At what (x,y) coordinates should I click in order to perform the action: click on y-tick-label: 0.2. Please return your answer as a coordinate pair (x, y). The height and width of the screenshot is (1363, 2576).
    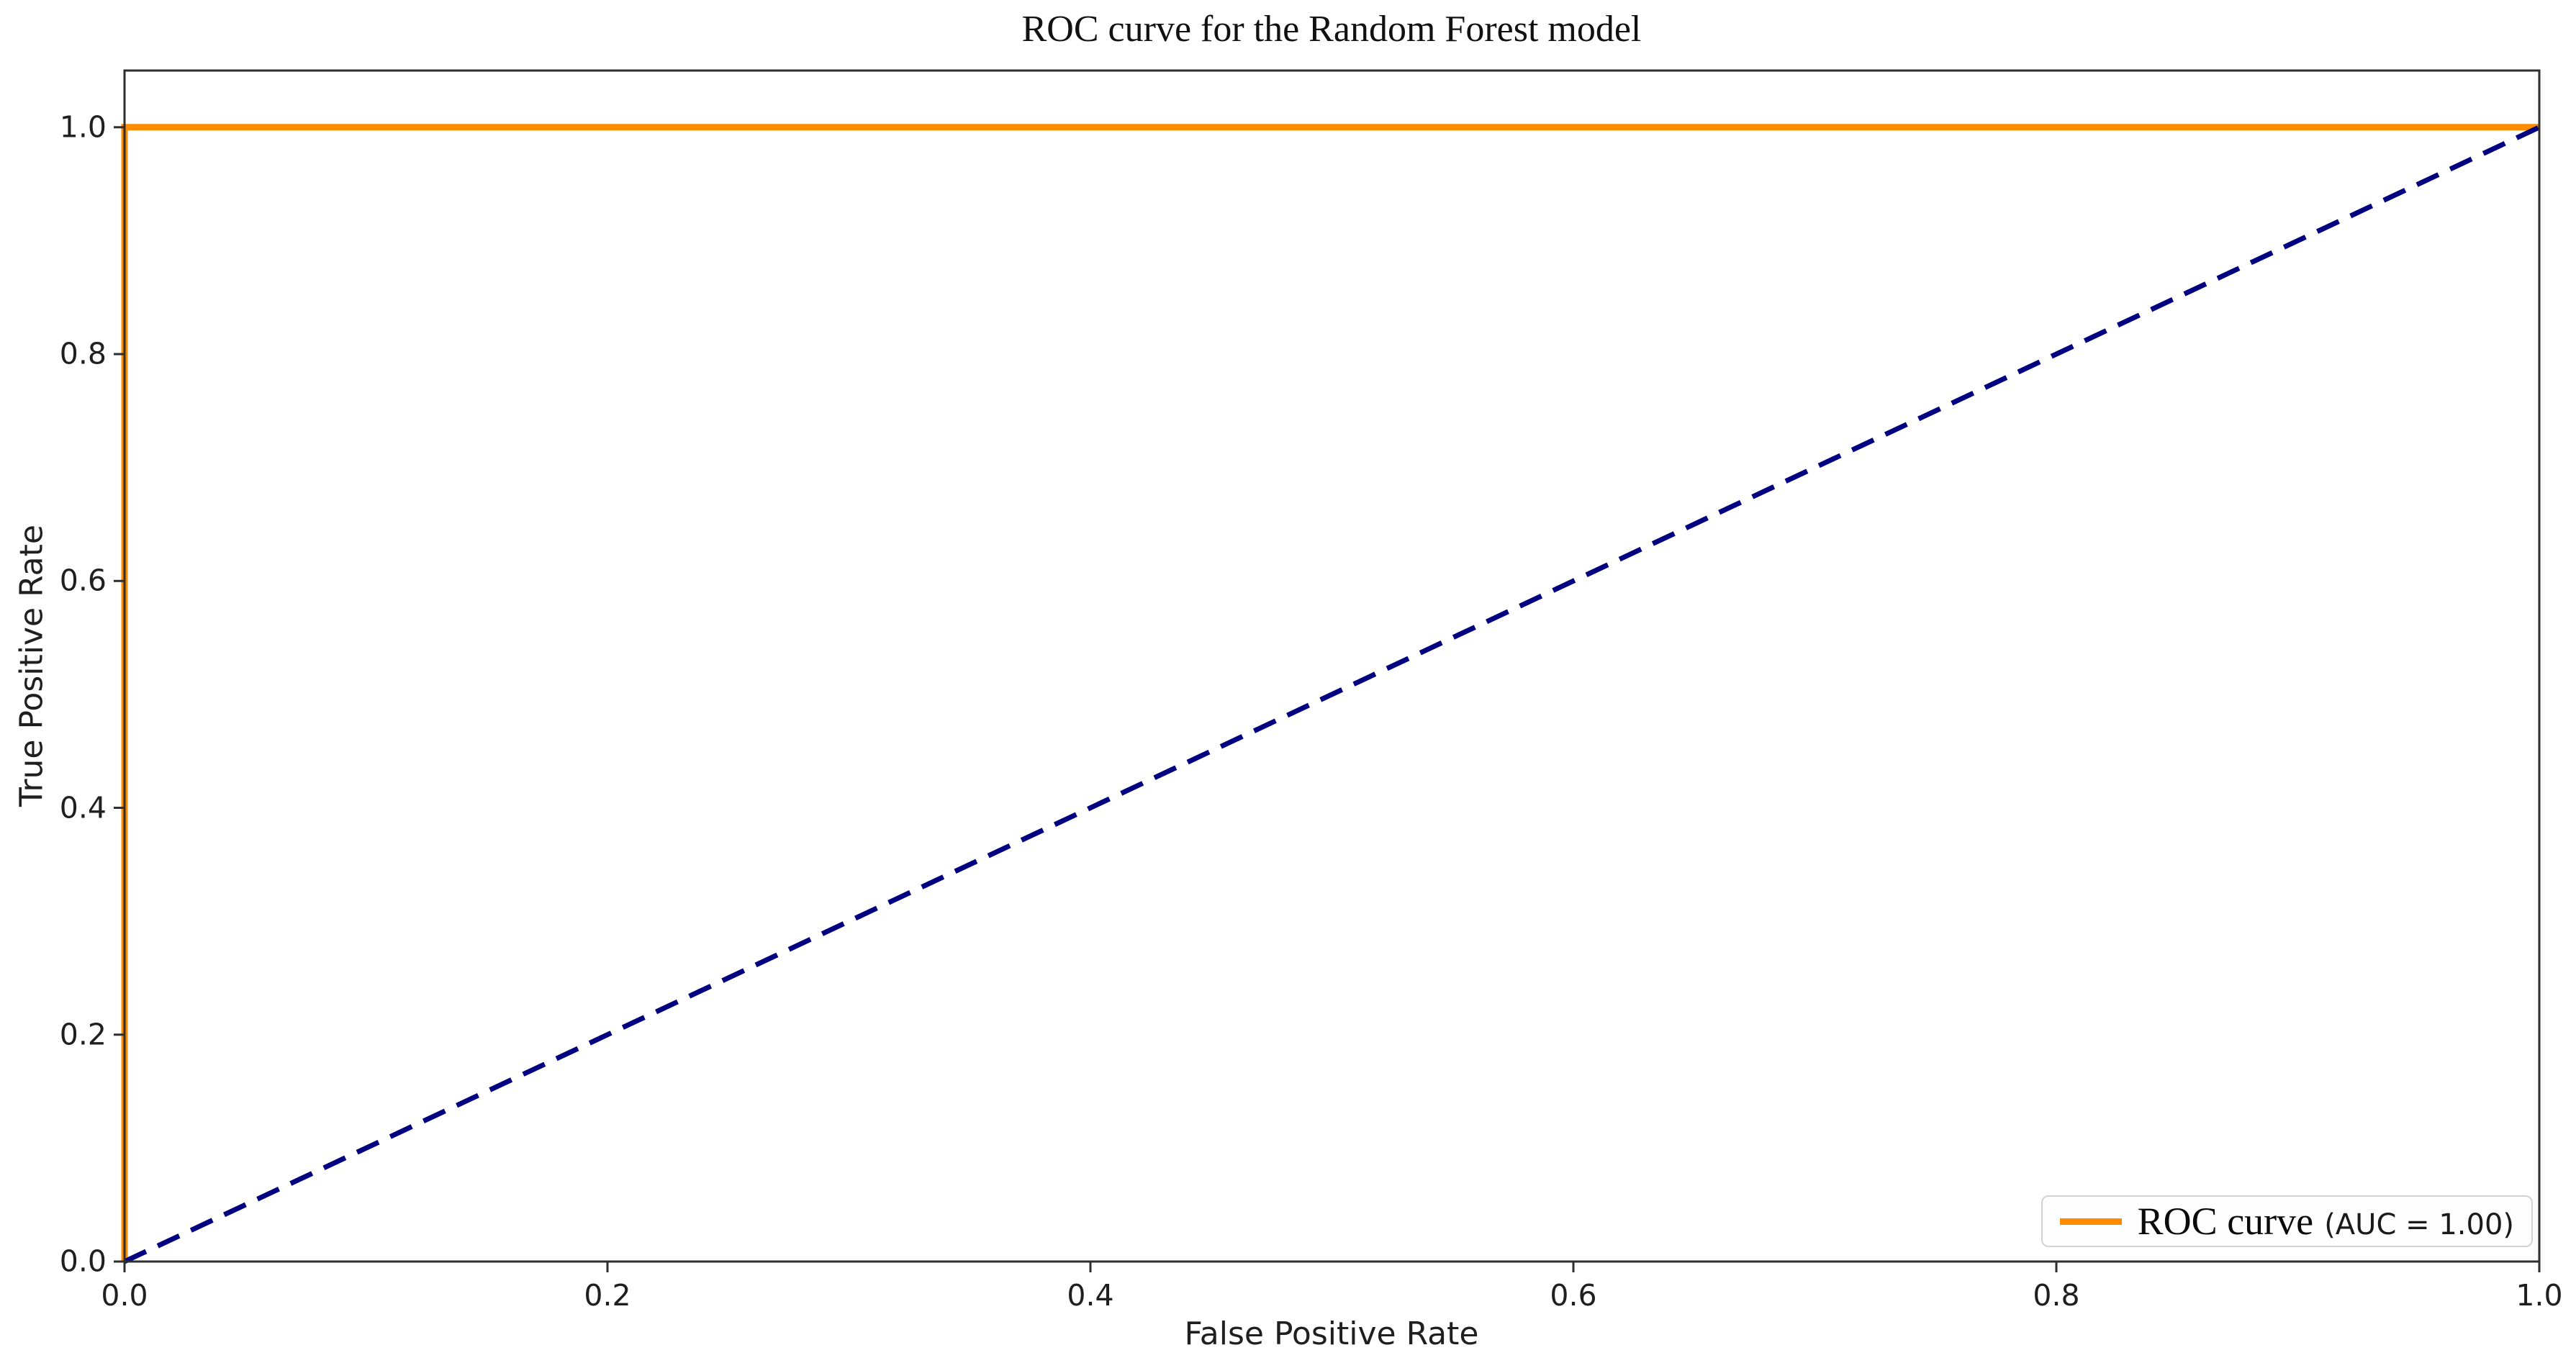
    Looking at the image, I should click on (83, 1034).